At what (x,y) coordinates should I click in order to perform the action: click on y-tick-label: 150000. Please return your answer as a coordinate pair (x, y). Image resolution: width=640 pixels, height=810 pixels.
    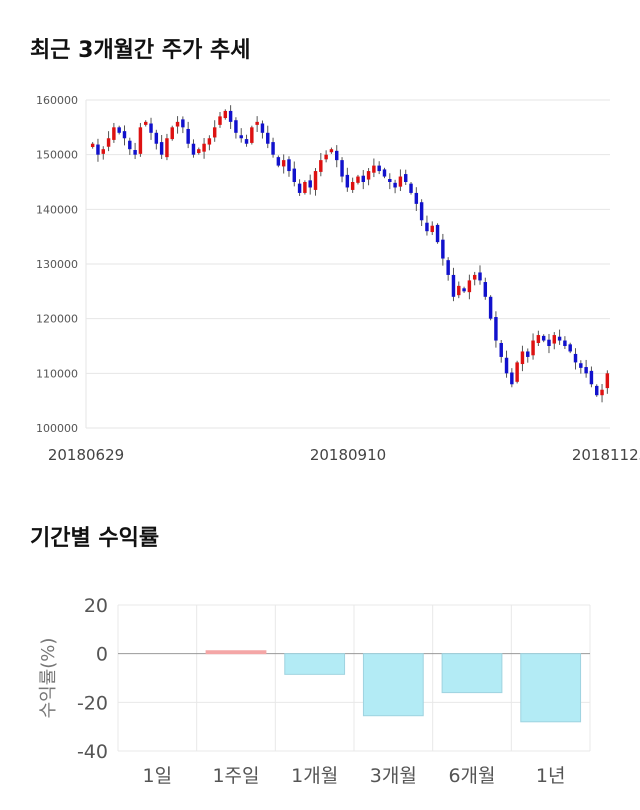
    Looking at the image, I should click on (57, 155).